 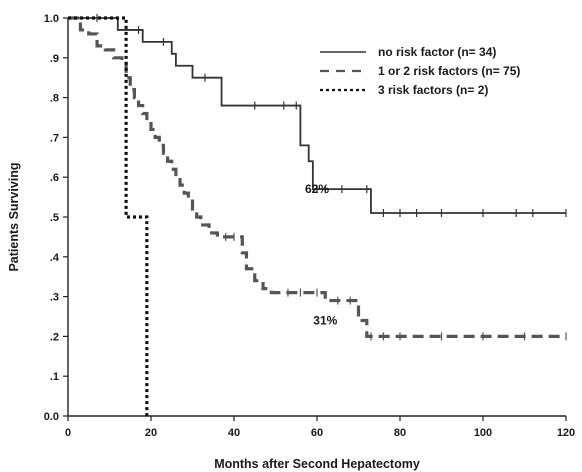 I want to click on legend-label-2: 1 or 2 risk factors (n= 75), so click(x=449, y=71).